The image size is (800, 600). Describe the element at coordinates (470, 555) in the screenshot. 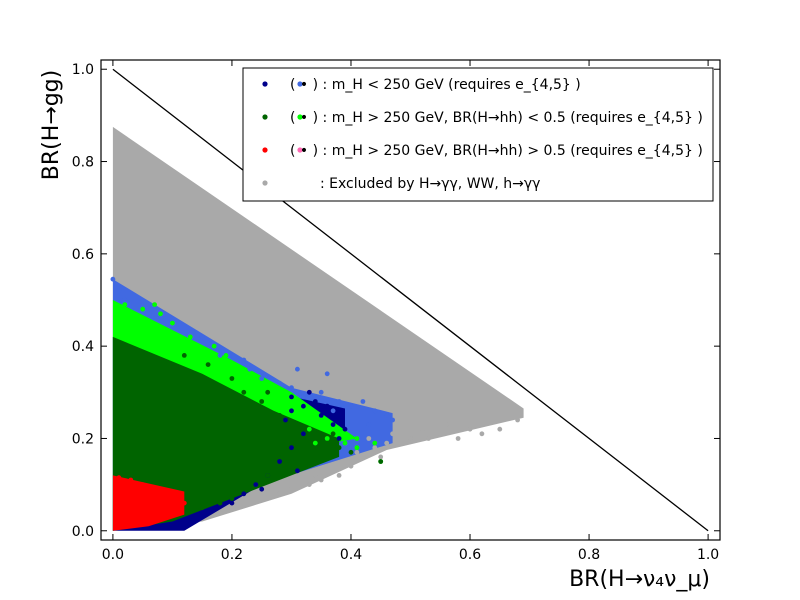

I see `x-tick-label: 0.6` at that location.